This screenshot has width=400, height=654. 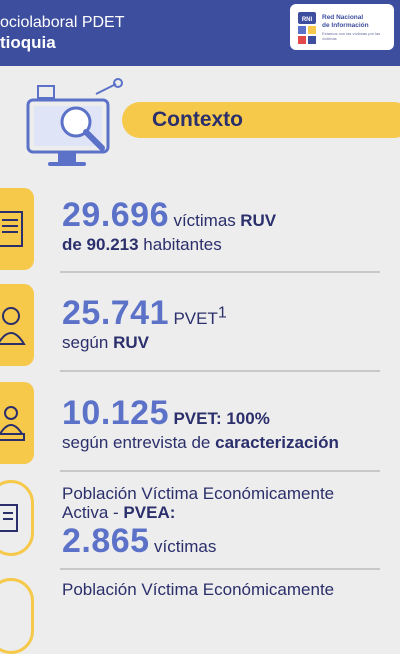 I want to click on stat-pvea-label: Población Víctima Económicamente, so click(x=198, y=493).